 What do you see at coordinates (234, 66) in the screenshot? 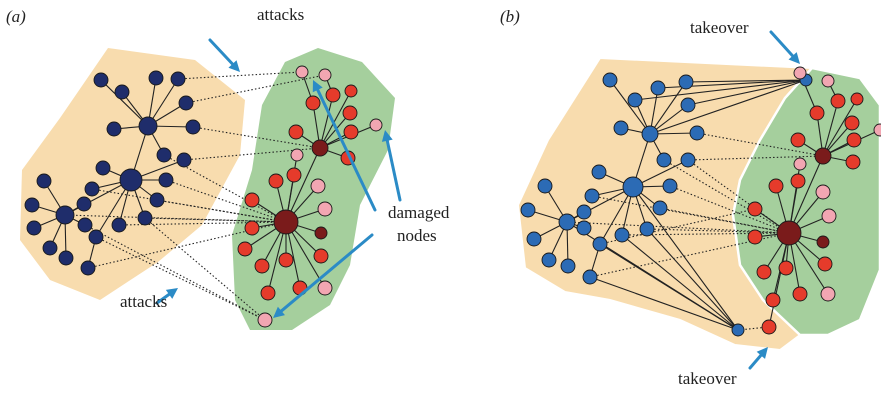
I see `attacks-arrow-top-head` at bounding box center [234, 66].